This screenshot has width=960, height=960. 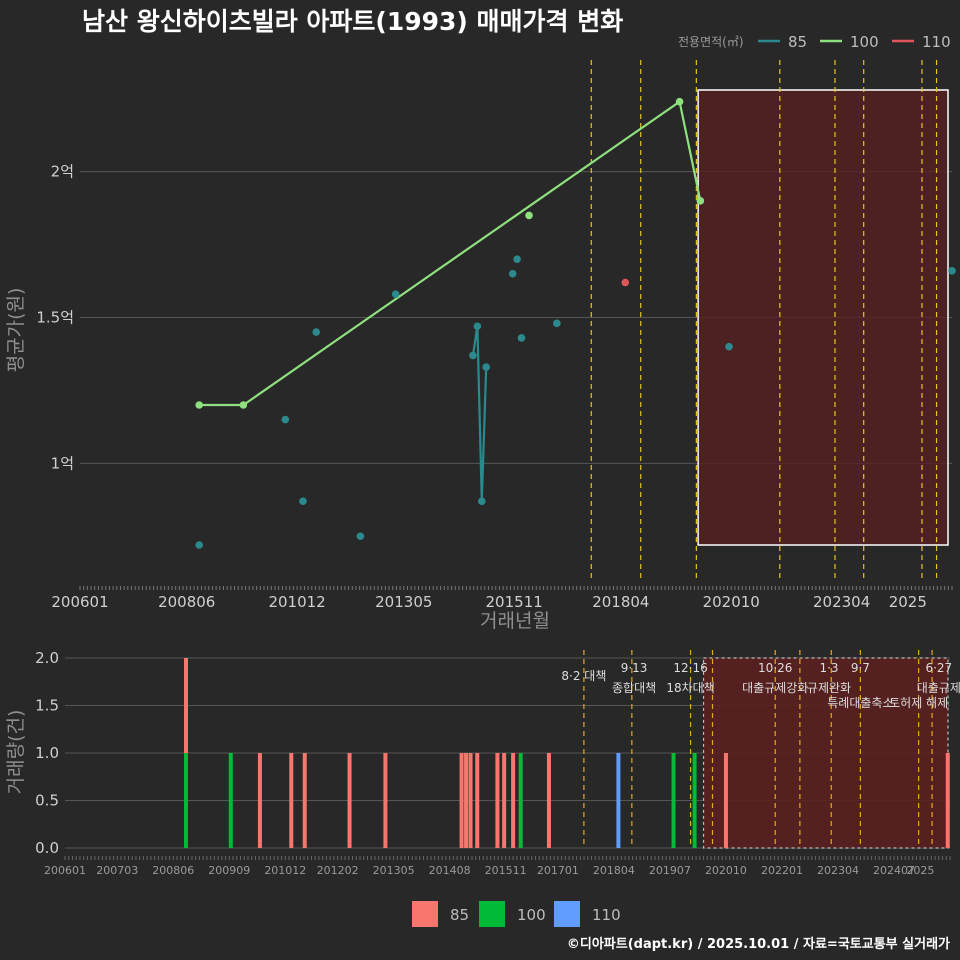 I want to click on top-x-tick-label: 201012, so click(x=296, y=602).